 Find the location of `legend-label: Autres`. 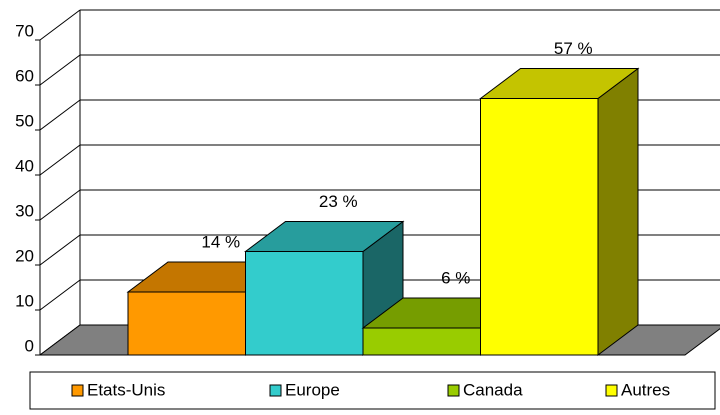

legend-label: Autres is located at coordinates (645, 389).